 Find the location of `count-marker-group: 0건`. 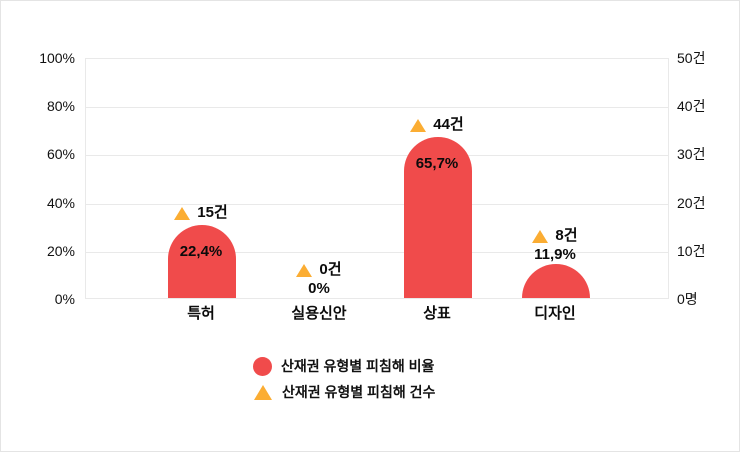

count-marker-group: 0건 is located at coordinates (319, 270).